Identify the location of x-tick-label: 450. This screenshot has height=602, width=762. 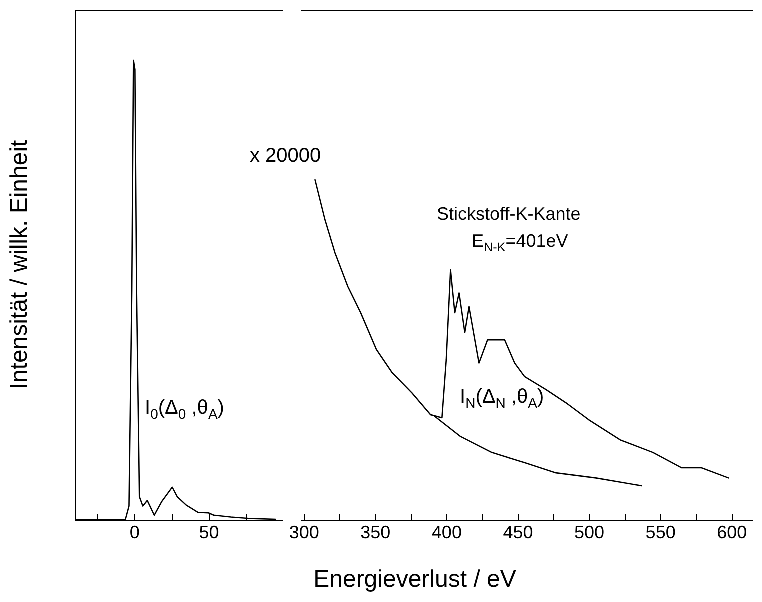
(518, 532).